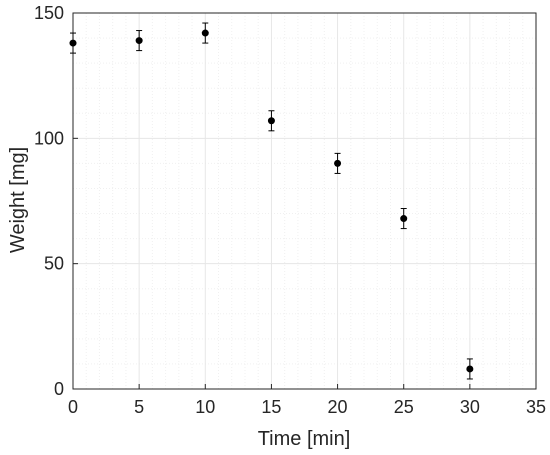 The width and height of the screenshot is (550, 455). Describe the element at coordinates (307, 400) in the screenshot. I see `x-axis: 0 5 10 15 20 25 30 35` at that location.